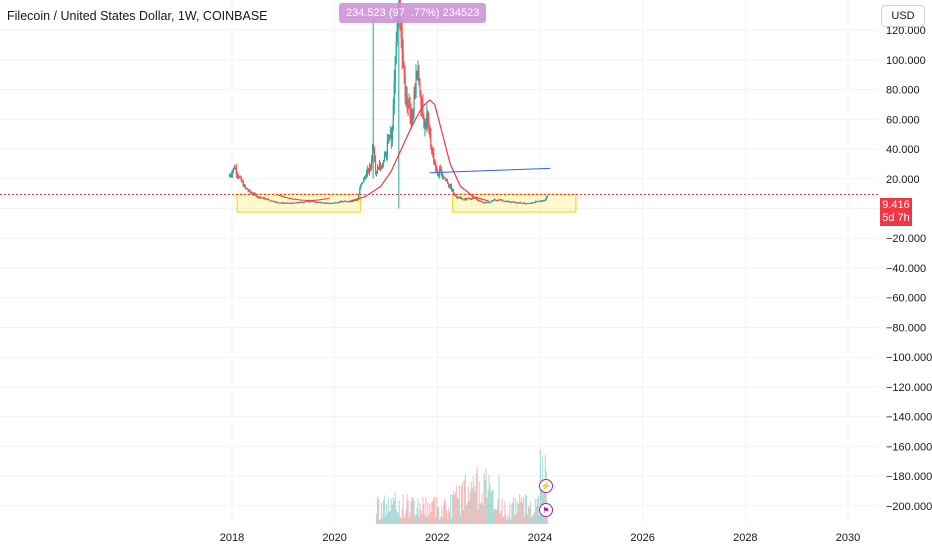 Image resolution: width=932 pixels, height=550 pixels. What do you see at coordinates (546, 510) in the screenshot?
I see `us-flag-icon: ⚑` at bounding box center [546, 510].